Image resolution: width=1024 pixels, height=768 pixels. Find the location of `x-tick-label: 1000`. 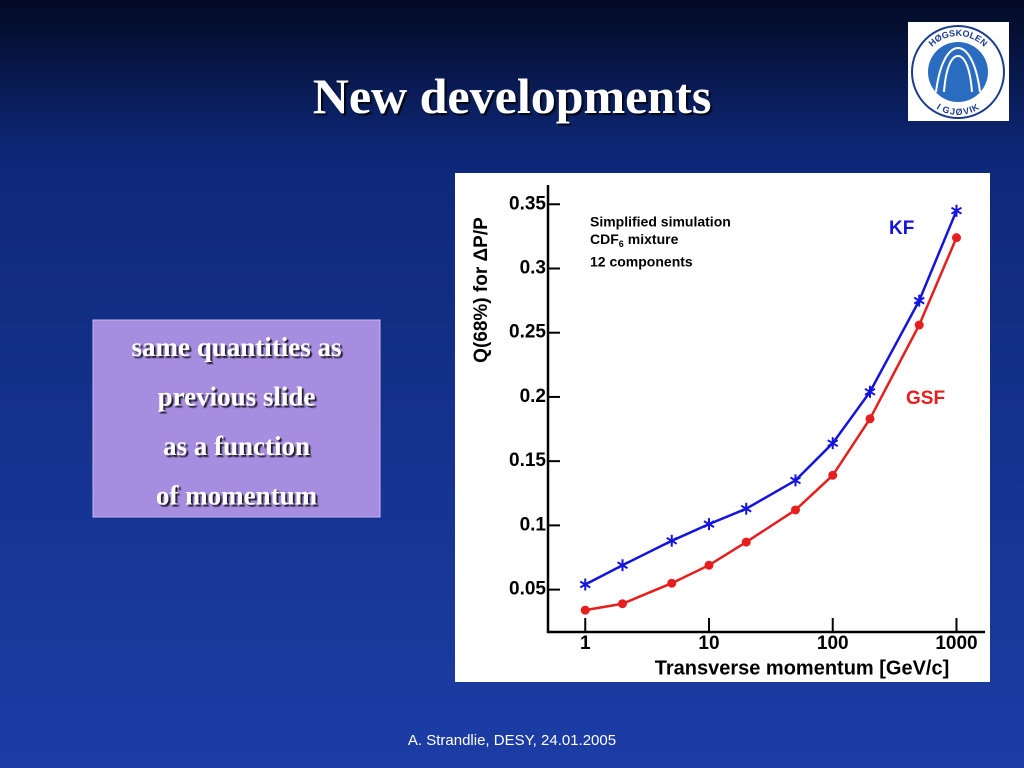

x-tick-label: 1000 is located at coordinates (956, 643).